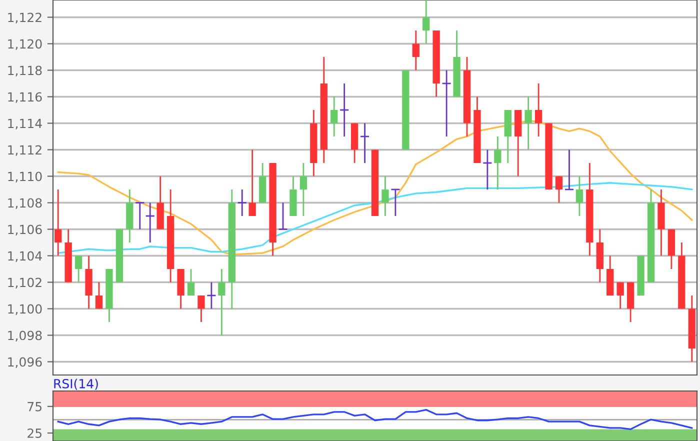  Describe the element at coordinates (375, 419) in the screenshot. I see `line-series` at that location.